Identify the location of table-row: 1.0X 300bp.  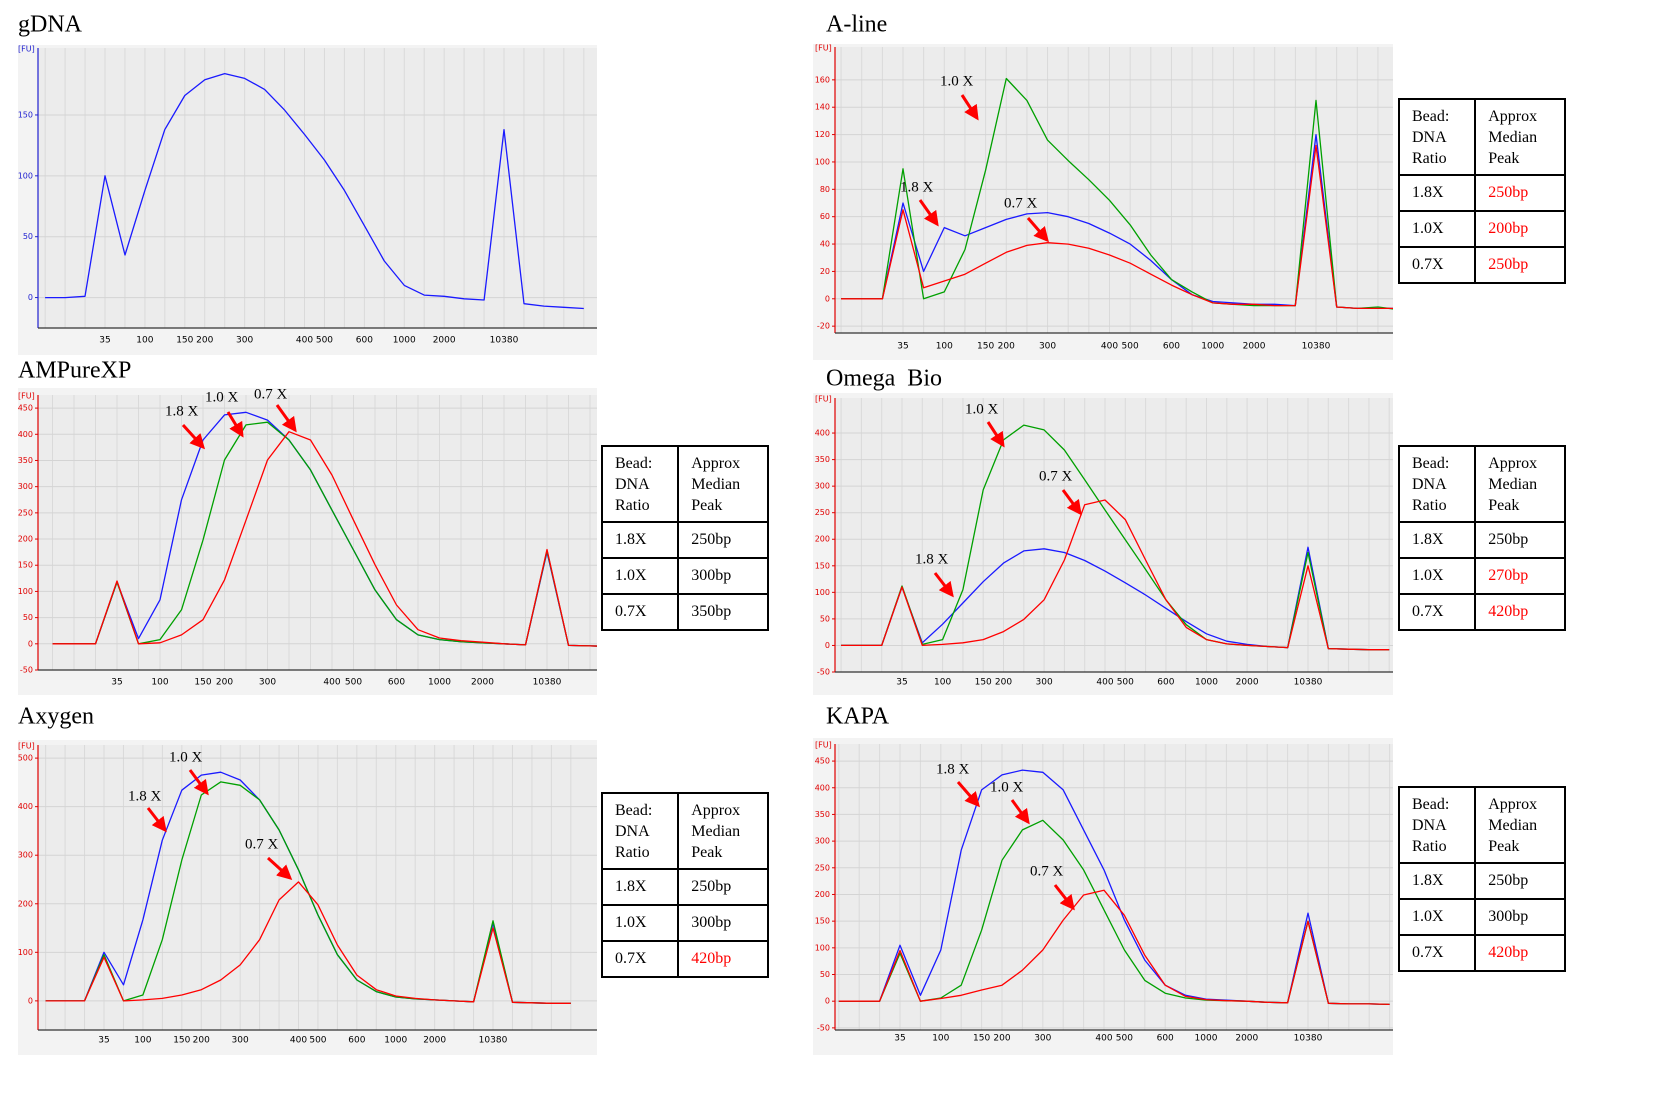
(684, 576).